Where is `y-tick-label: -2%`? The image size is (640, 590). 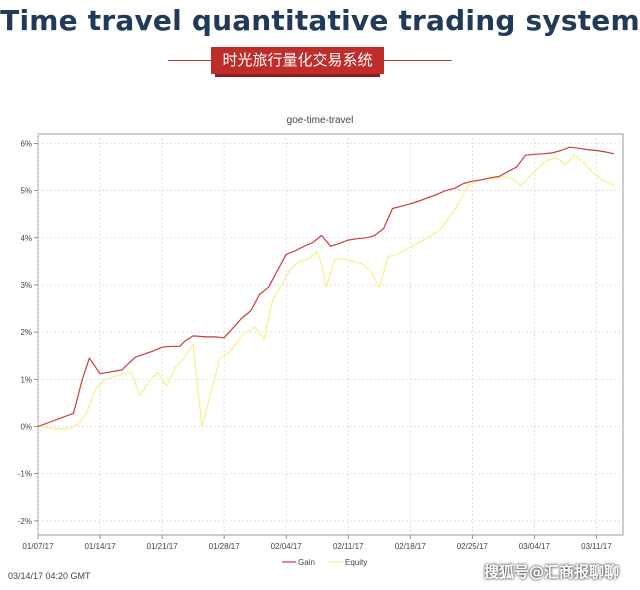 y-tick-label: -2% is located at coordinates (25, 521).